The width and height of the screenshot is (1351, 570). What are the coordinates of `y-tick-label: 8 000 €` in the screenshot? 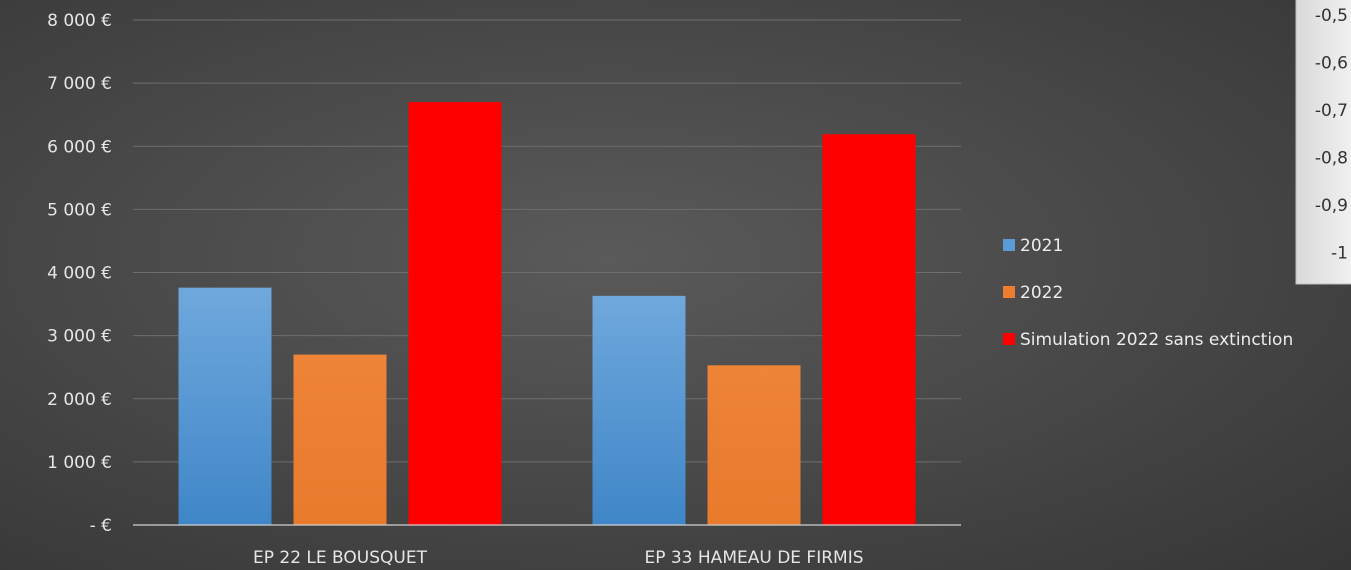 It's located at (79, 21).